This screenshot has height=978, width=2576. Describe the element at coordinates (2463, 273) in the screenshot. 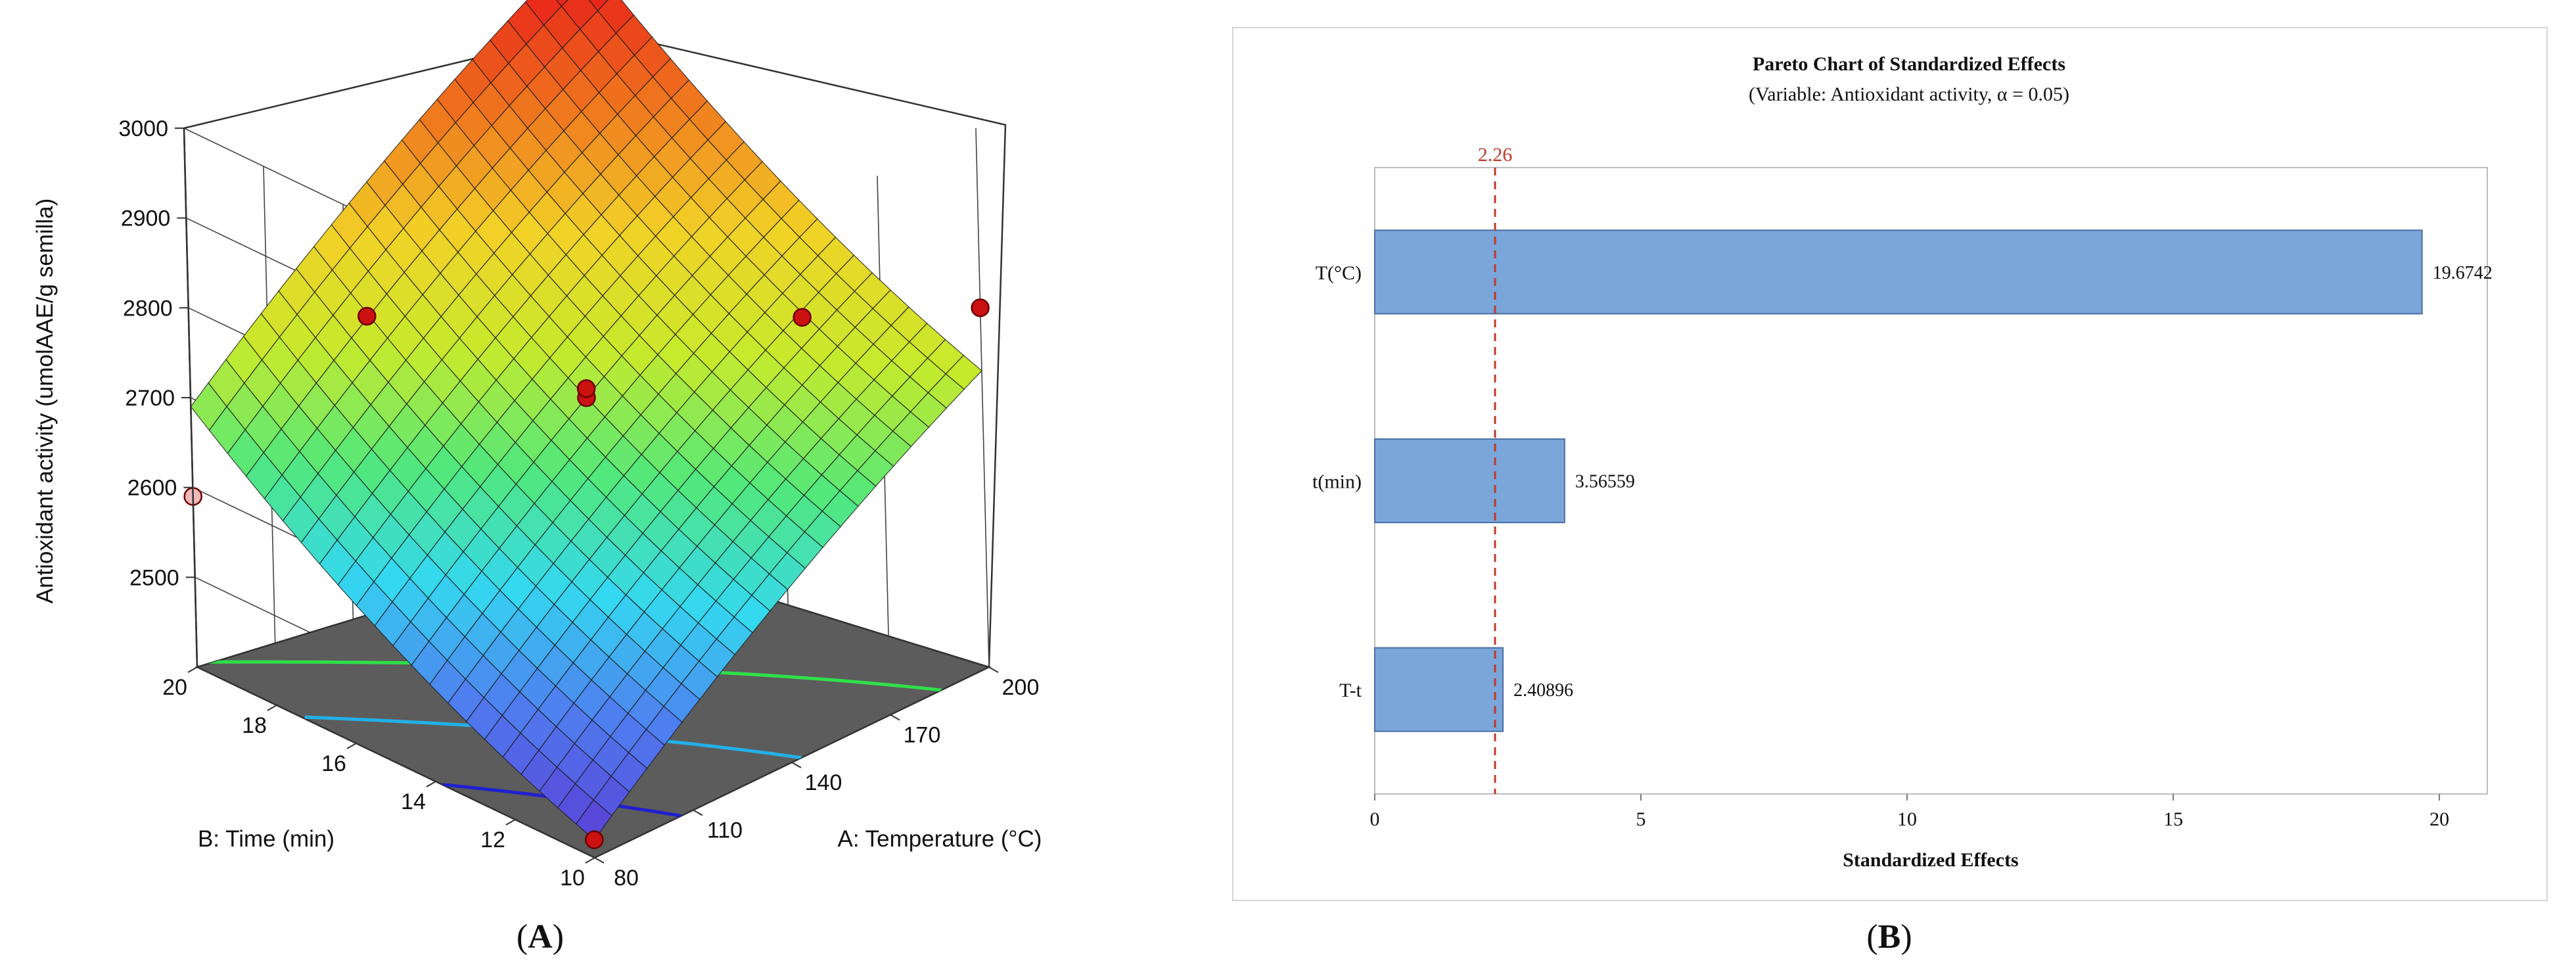

I see `pareto-value-label: 19.6742` at that location.